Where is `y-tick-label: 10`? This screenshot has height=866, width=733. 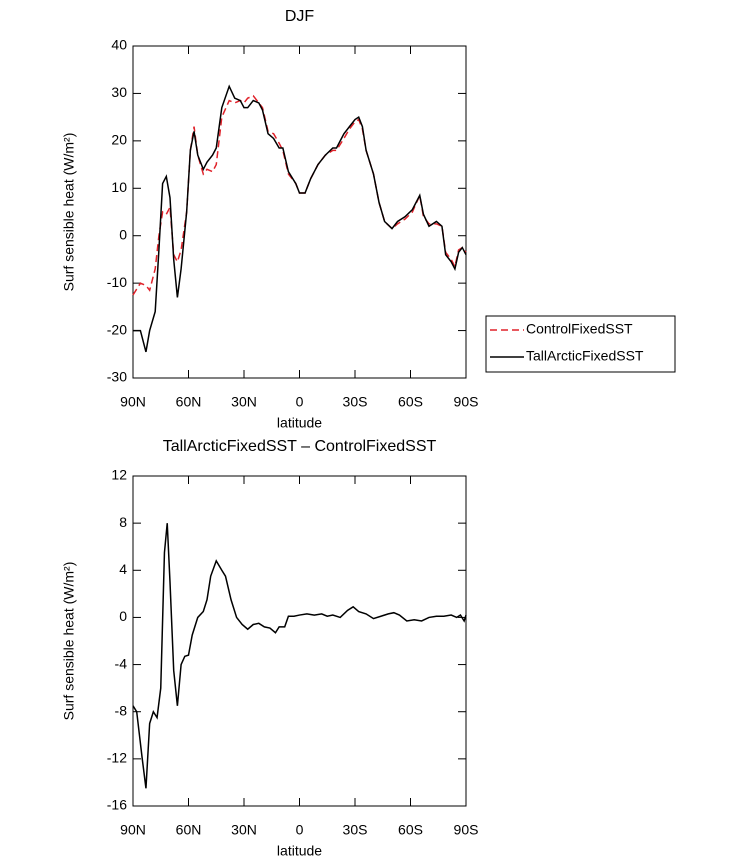 y-tick-label: 10 is located at coordinates (119, 187).